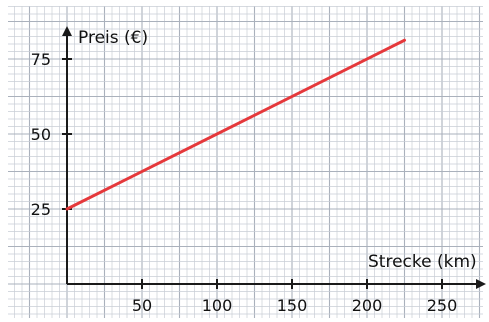  I want to click on y-axis-arrow, so click(67, 31).